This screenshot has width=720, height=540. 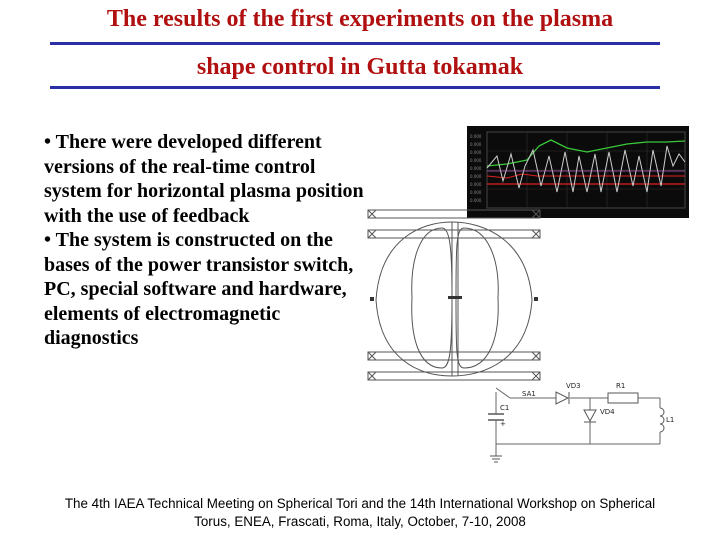 What do you see at coordinates (355, 43) in the screenshot?
I see `title-divider-top` at bounding box center [355, 43].